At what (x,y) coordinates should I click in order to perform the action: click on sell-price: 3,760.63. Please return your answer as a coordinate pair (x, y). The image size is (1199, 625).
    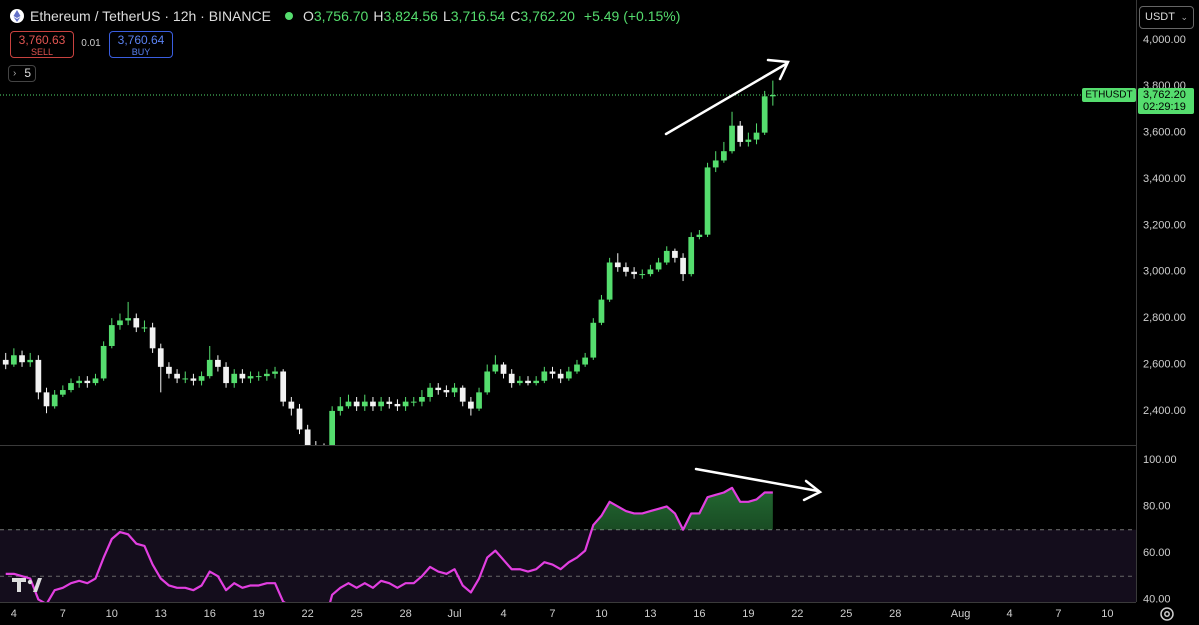
    Looking at the image, I should click on (42, 40).